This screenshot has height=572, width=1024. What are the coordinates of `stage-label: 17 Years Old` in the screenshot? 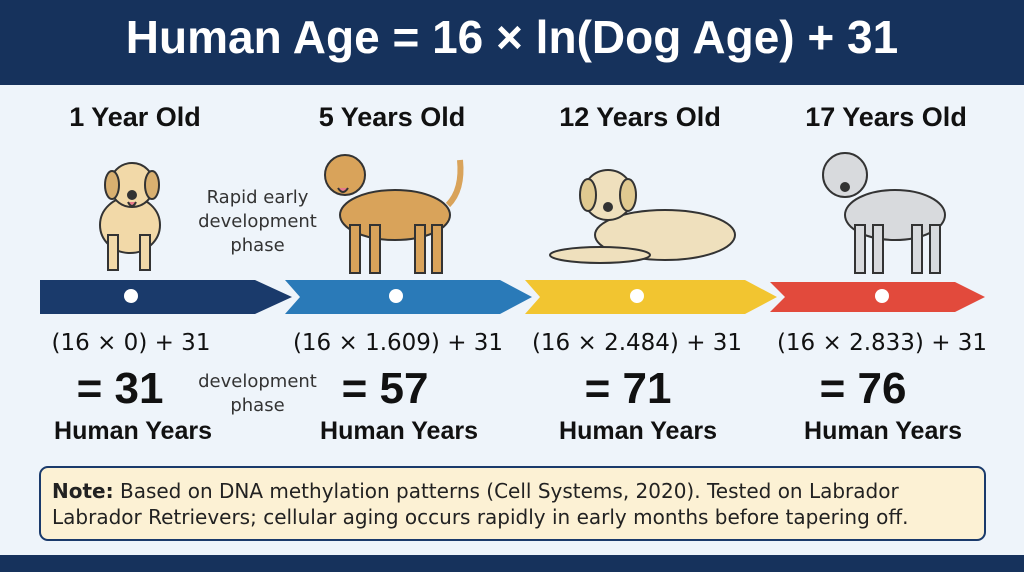 It's located at (886, 117).